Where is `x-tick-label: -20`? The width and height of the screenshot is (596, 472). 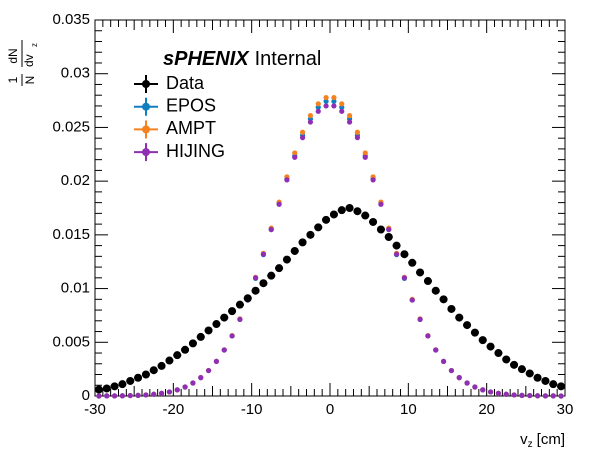 x-tick-label: -20 is located at coordinates (173, 409).